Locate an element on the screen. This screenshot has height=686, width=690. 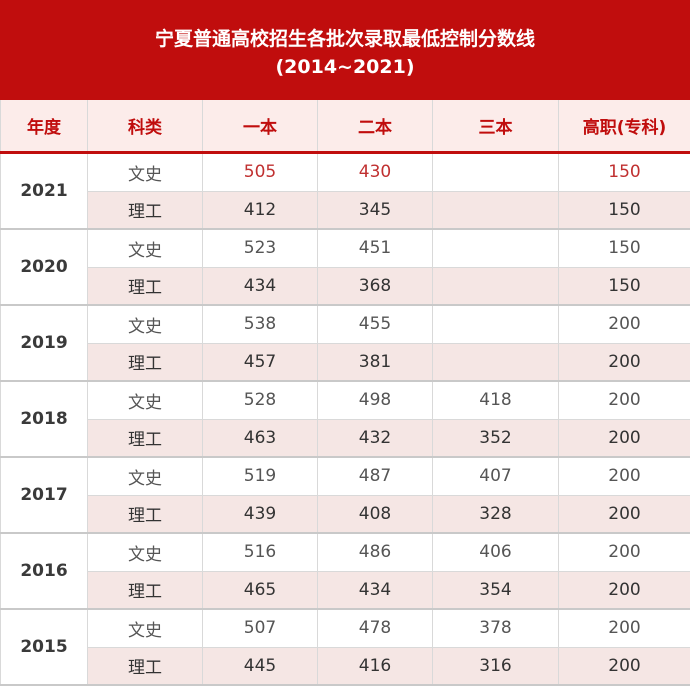
tier1-cell: 523 is located at coordinates (260, 248).